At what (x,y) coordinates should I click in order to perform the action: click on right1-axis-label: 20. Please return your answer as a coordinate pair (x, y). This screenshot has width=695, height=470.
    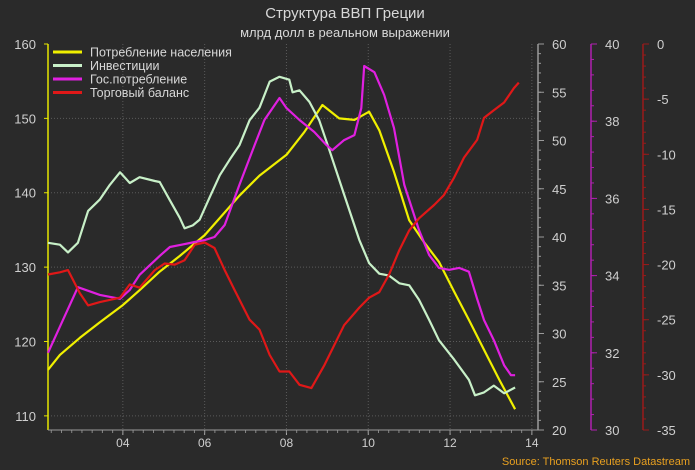
    Looking at the image, I should click on (559, 430).